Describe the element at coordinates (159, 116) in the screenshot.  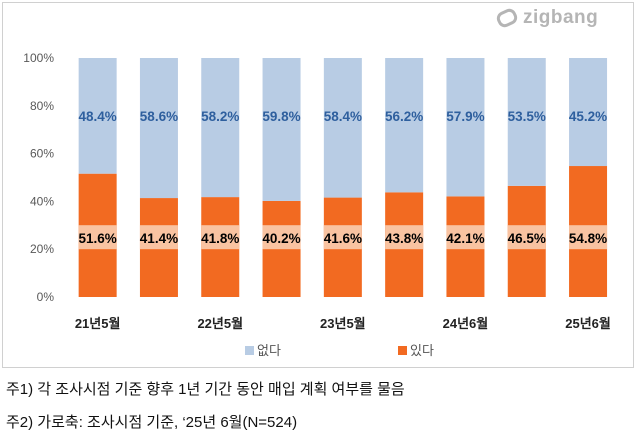
I see `data-label-none: 58.6%` at that location.